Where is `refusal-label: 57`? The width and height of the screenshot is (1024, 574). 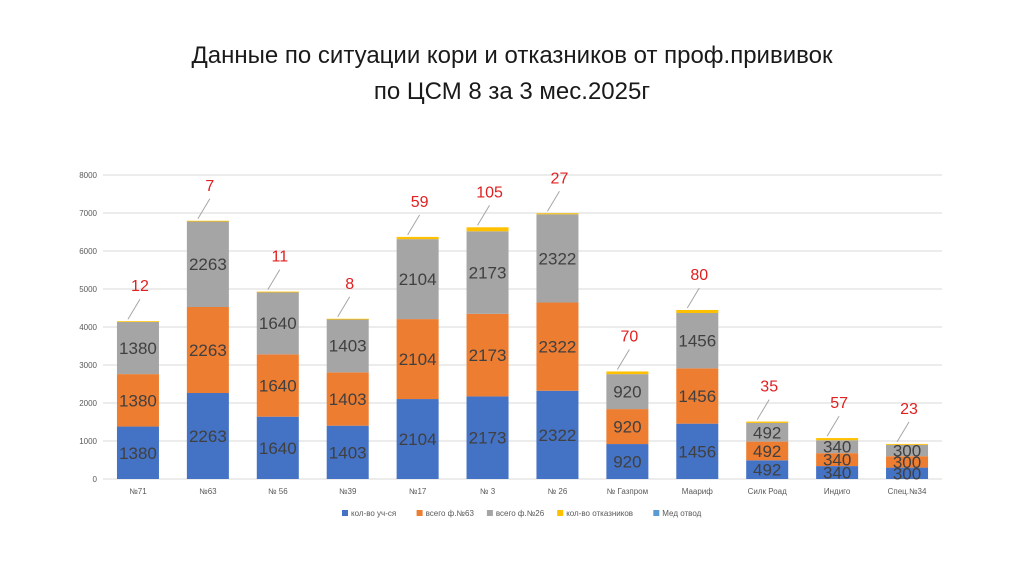 refusal-label: 57 is located at coordinates (839, 403).